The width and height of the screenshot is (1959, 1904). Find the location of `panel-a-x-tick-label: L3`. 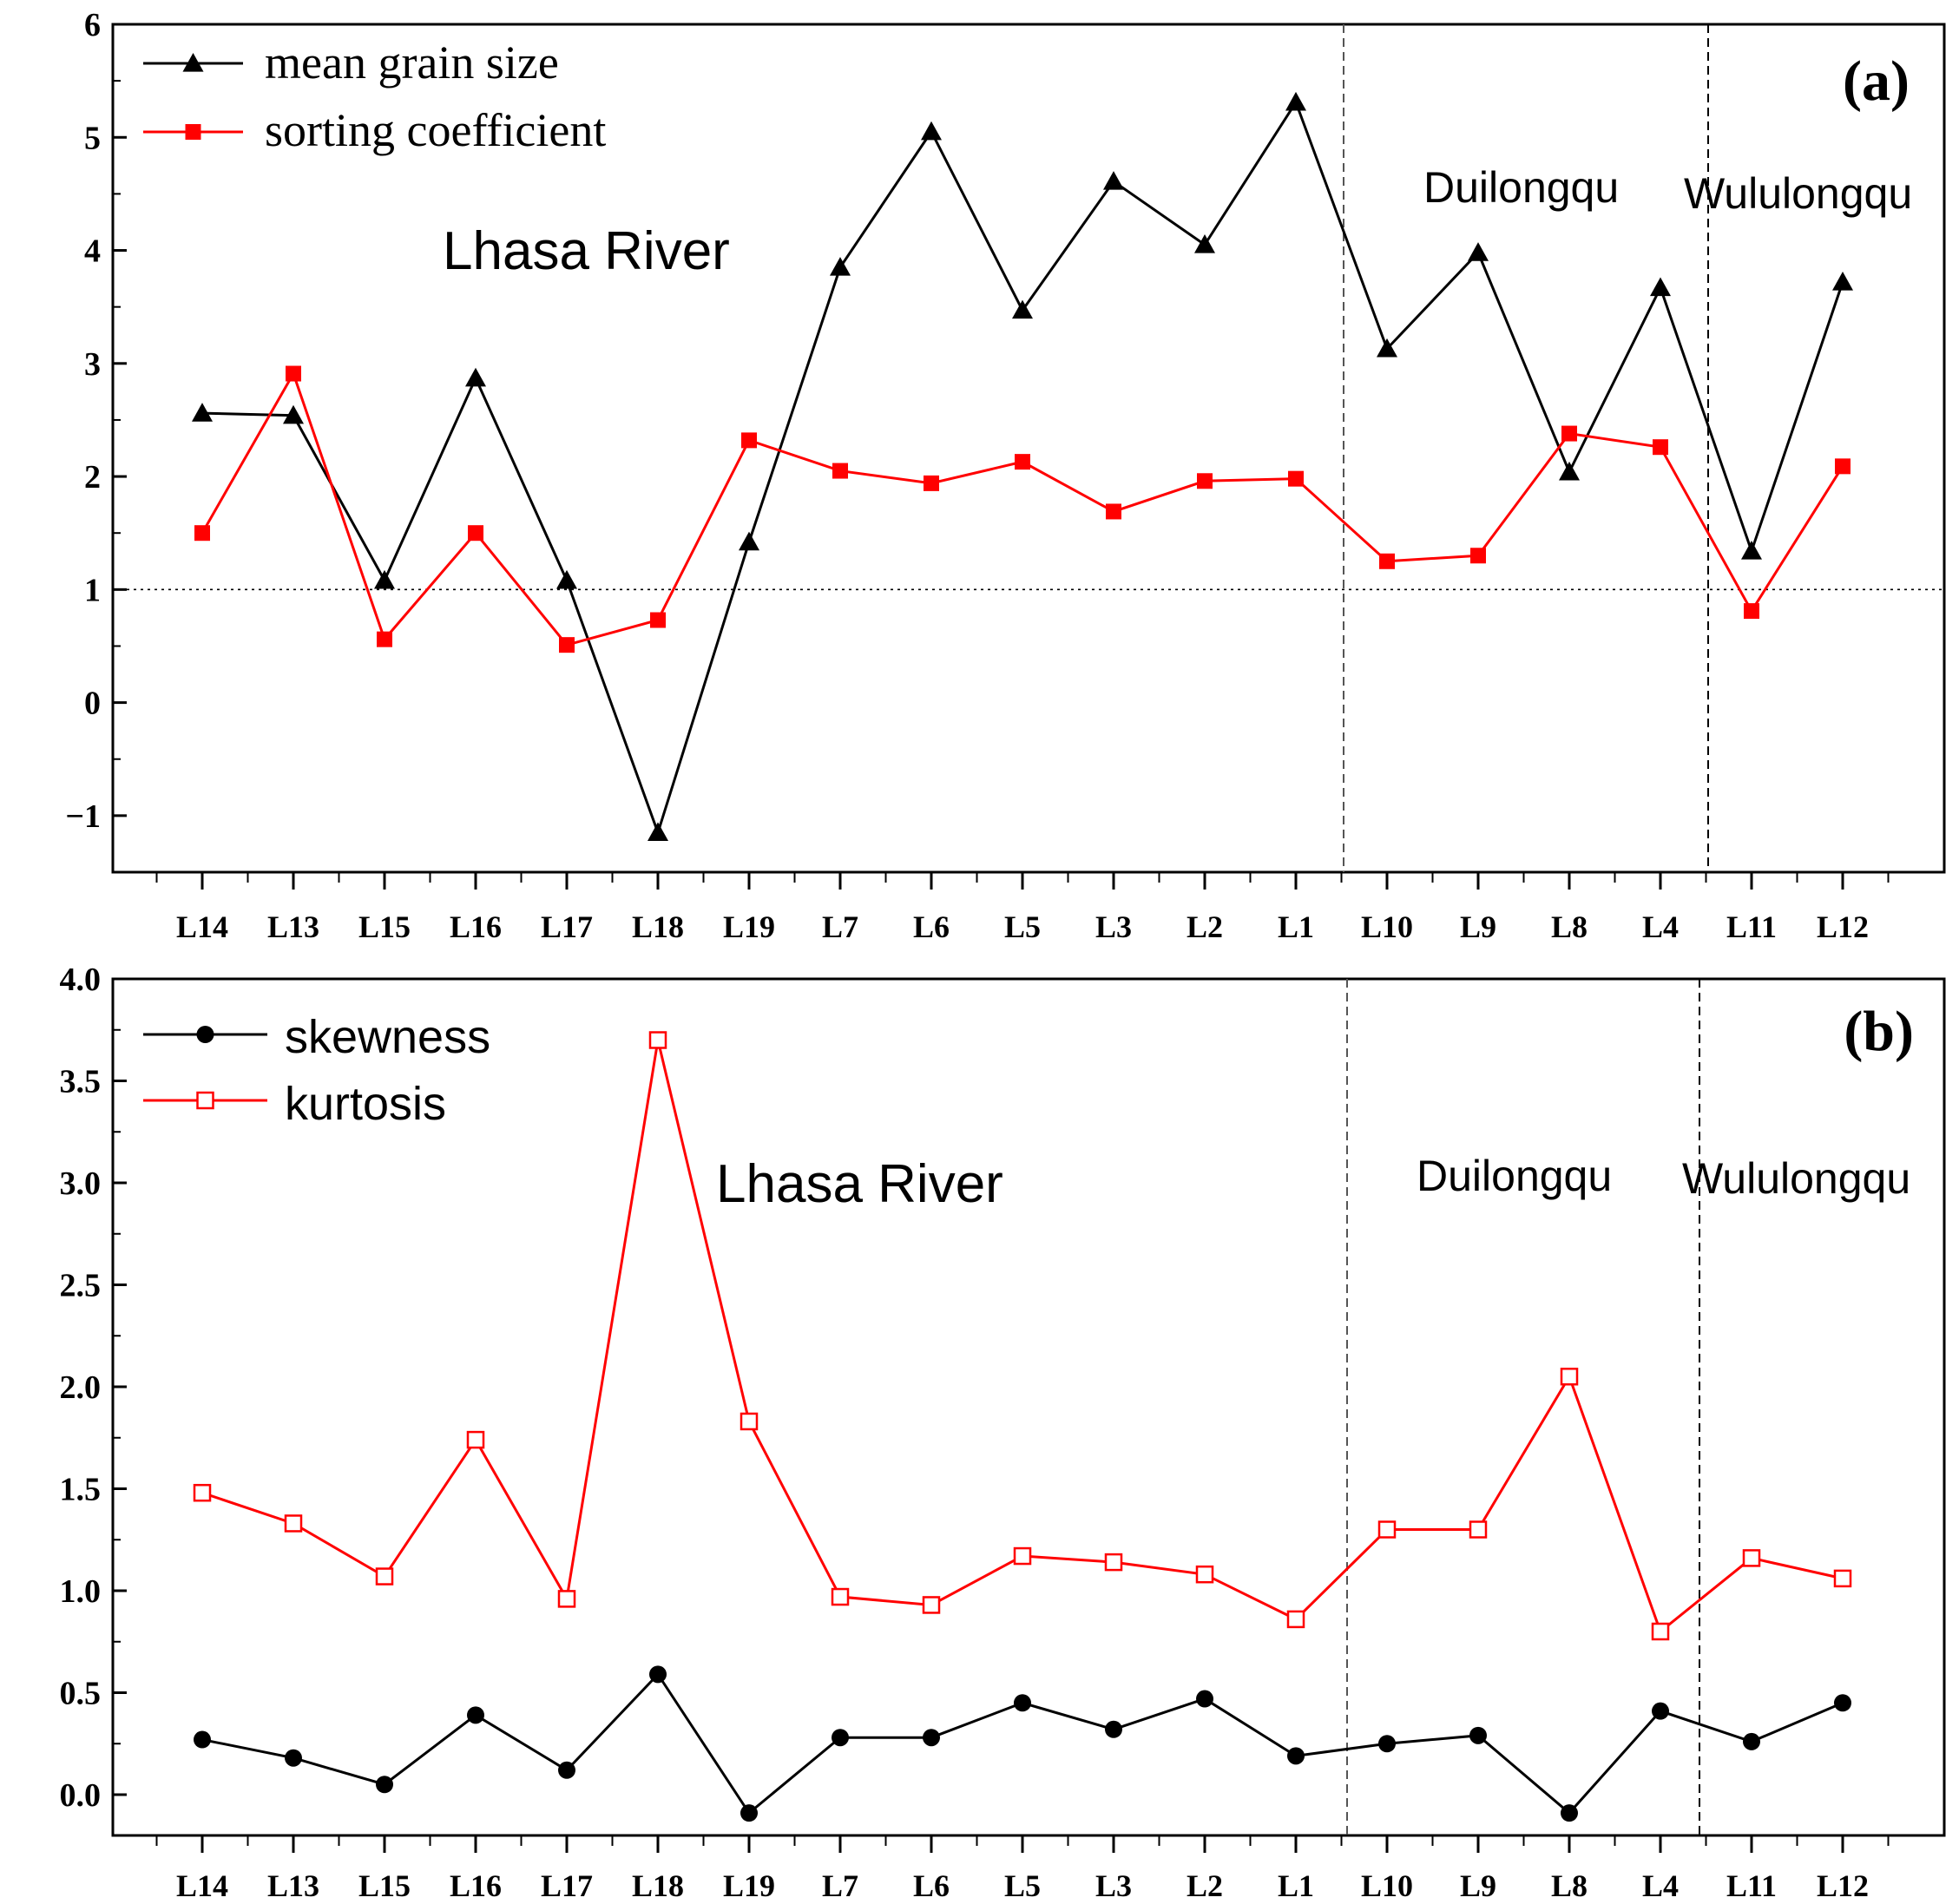

panel-a-x-tick-label: L3 is located at coordinates (1113, 926).